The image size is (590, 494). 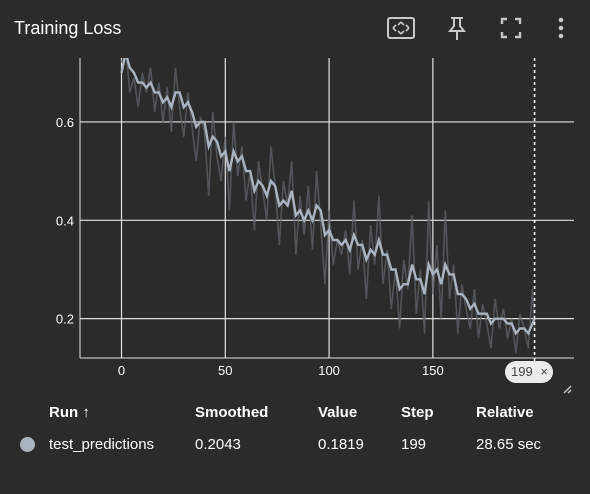 What do you see at coordinates (27, 444) in the screenshot?
I see `run-color-swatch` at bounding box center [27, 444].